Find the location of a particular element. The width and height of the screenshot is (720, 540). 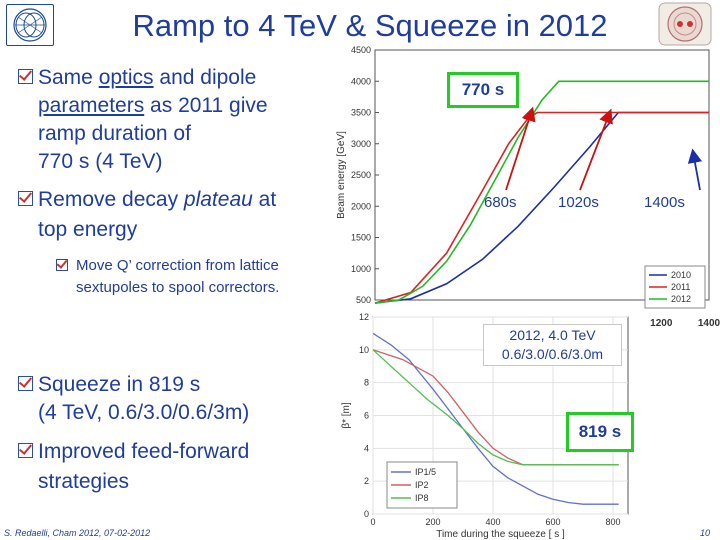

y-axis-label: β* [m] is located at coordinates (346, 415).